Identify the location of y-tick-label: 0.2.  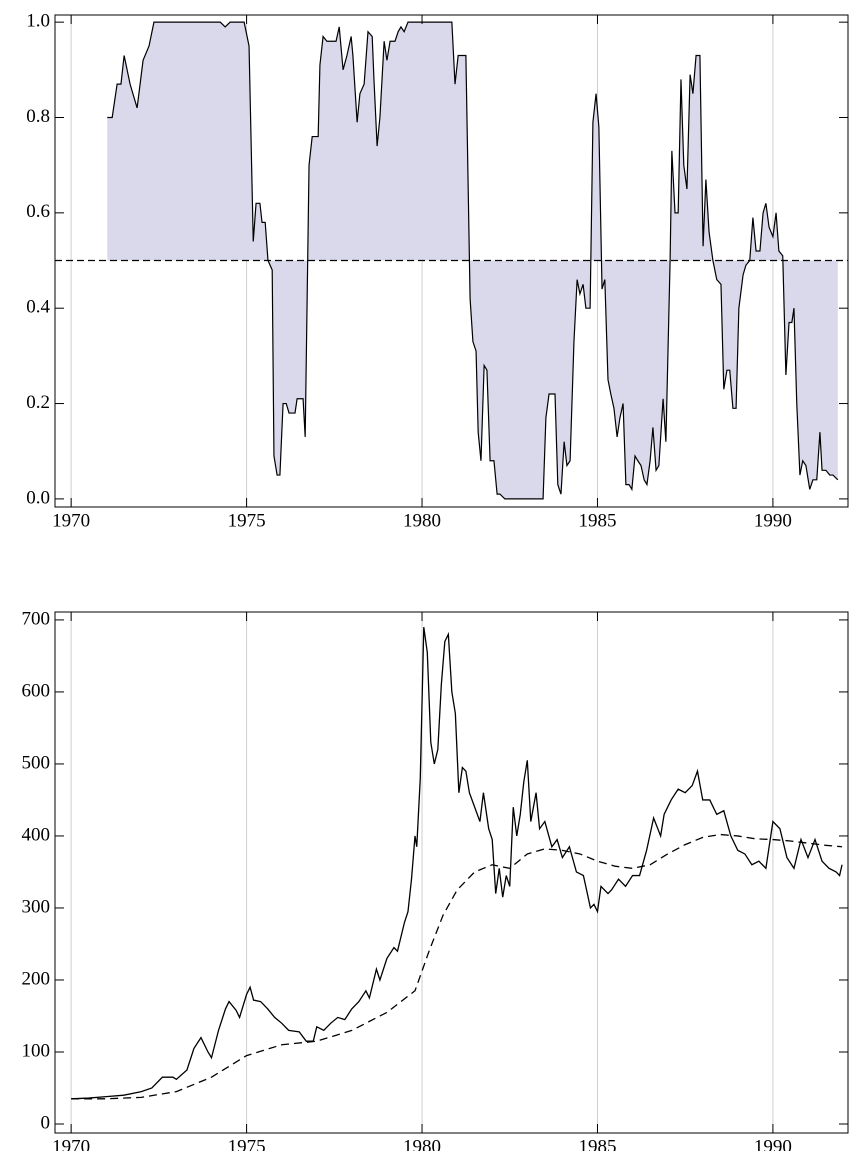
(38, 402).